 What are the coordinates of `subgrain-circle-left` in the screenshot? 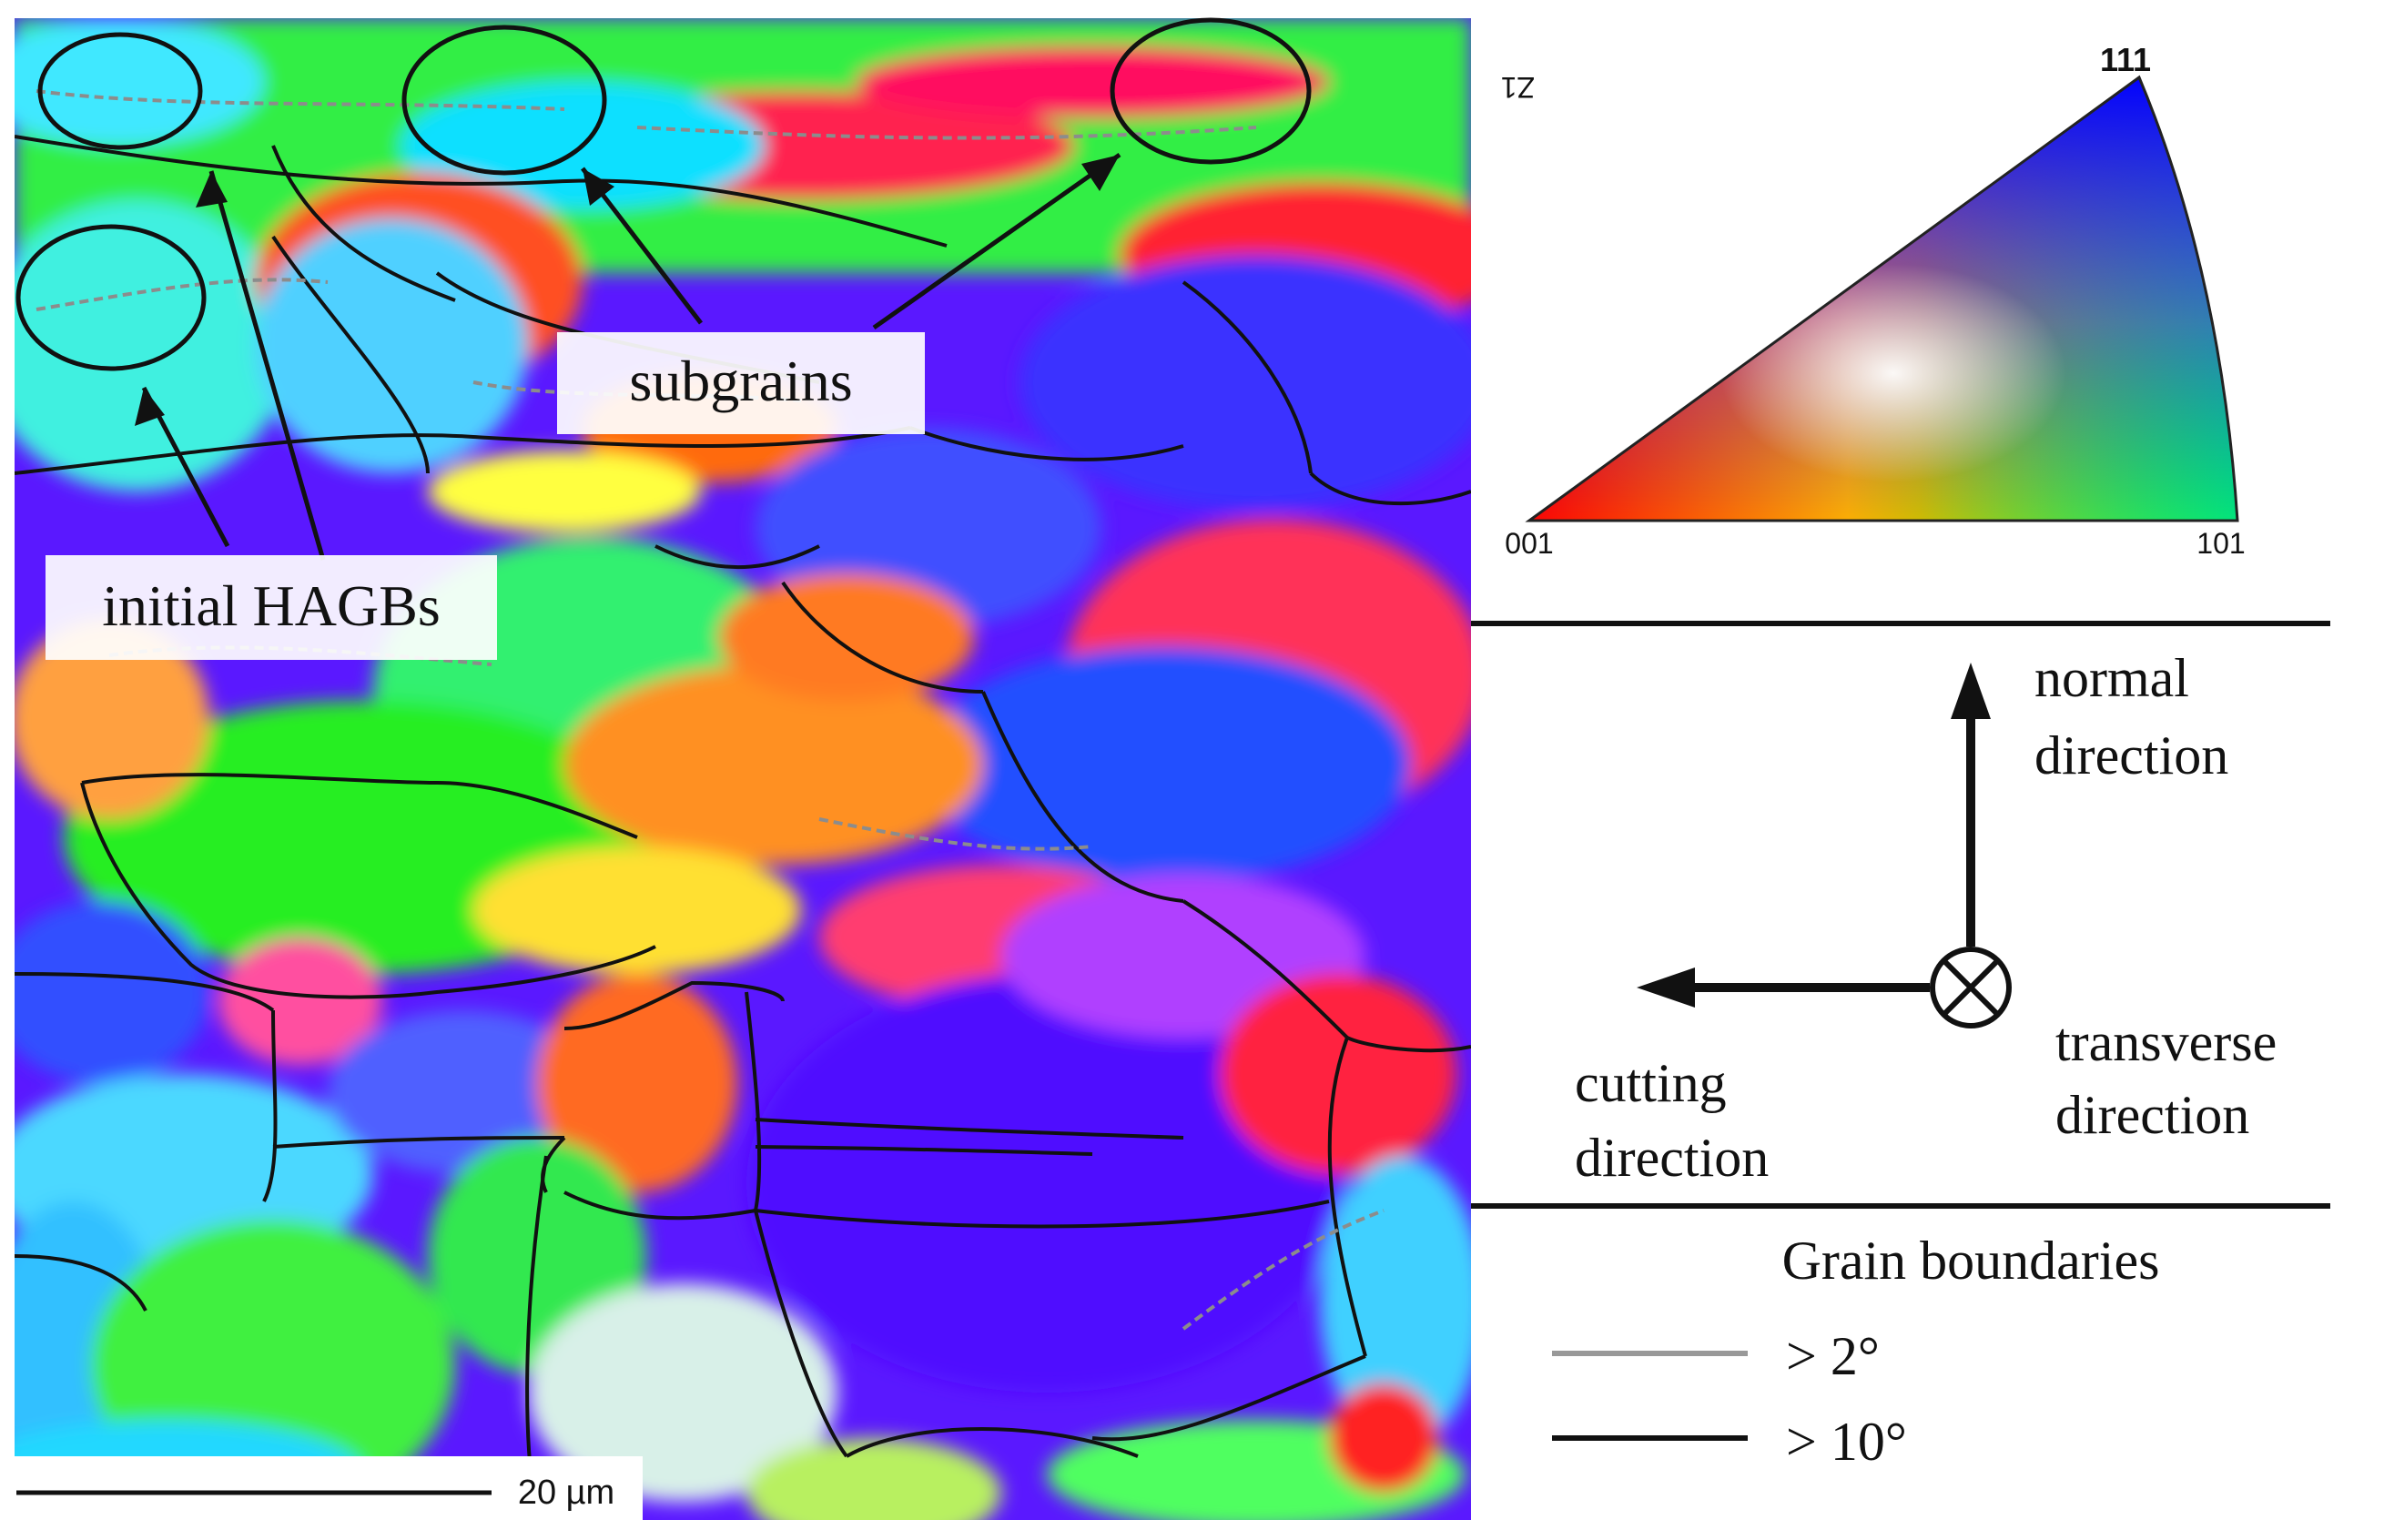 It's located at (504, 101).